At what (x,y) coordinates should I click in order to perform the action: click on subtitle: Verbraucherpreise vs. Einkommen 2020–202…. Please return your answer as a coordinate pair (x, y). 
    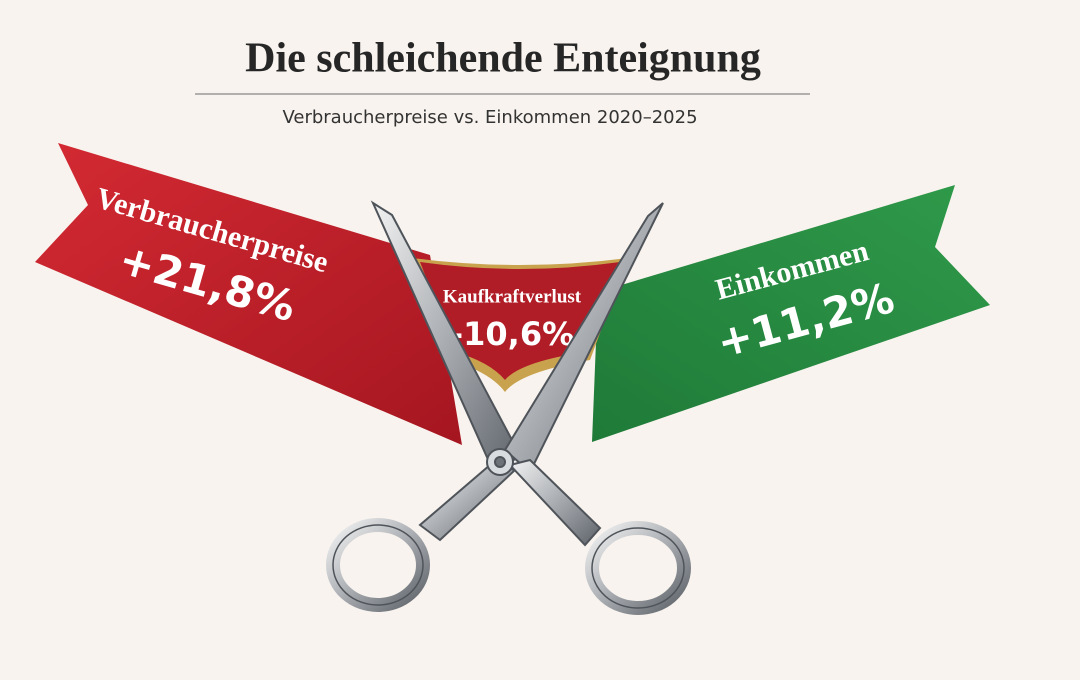
    Looking at the image, I should click on (489, 117).